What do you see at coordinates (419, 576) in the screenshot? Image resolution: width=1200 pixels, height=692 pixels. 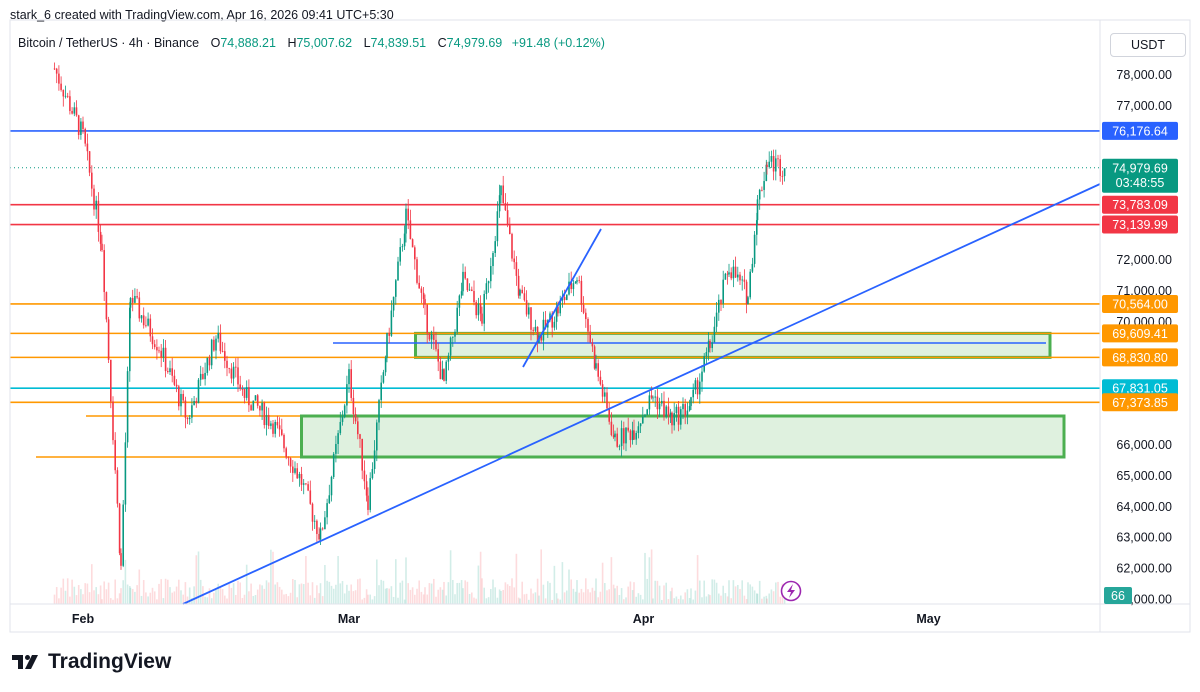 I see `volume-bars` at bounding box center [419, 576].